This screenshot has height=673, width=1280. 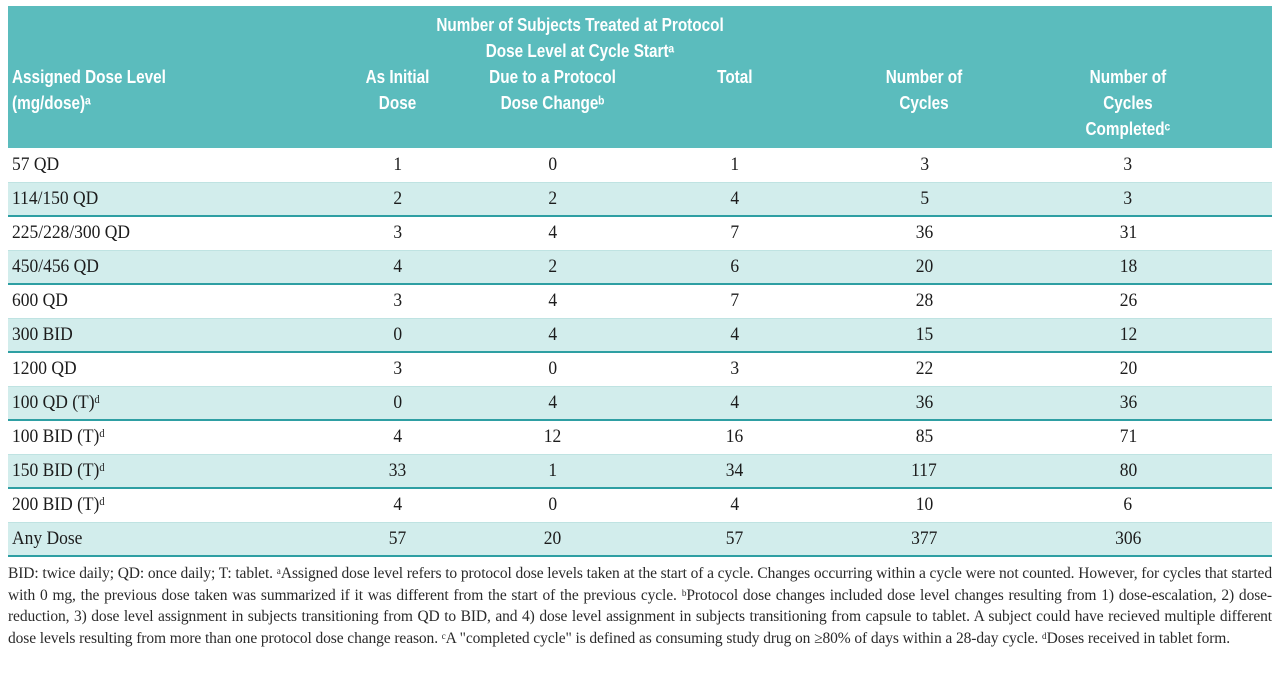 What do you see at coordinates (58, 505) in the screenshot?
I see `dose-level-cell: 200 BID (T)ᵈ` at bounding box center [58, 505].